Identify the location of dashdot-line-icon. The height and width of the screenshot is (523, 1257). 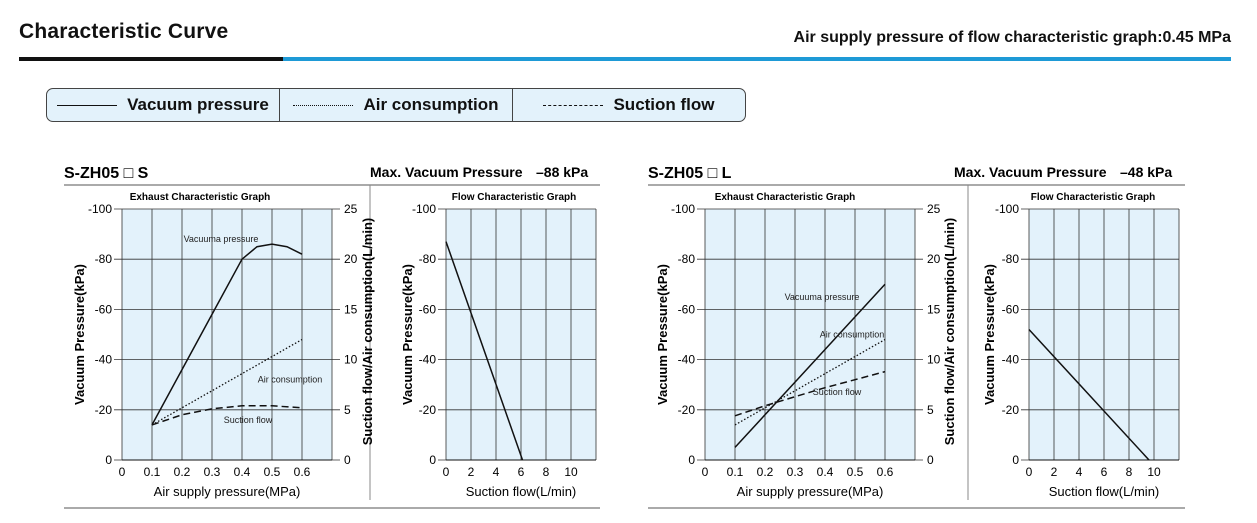
(573, 105).